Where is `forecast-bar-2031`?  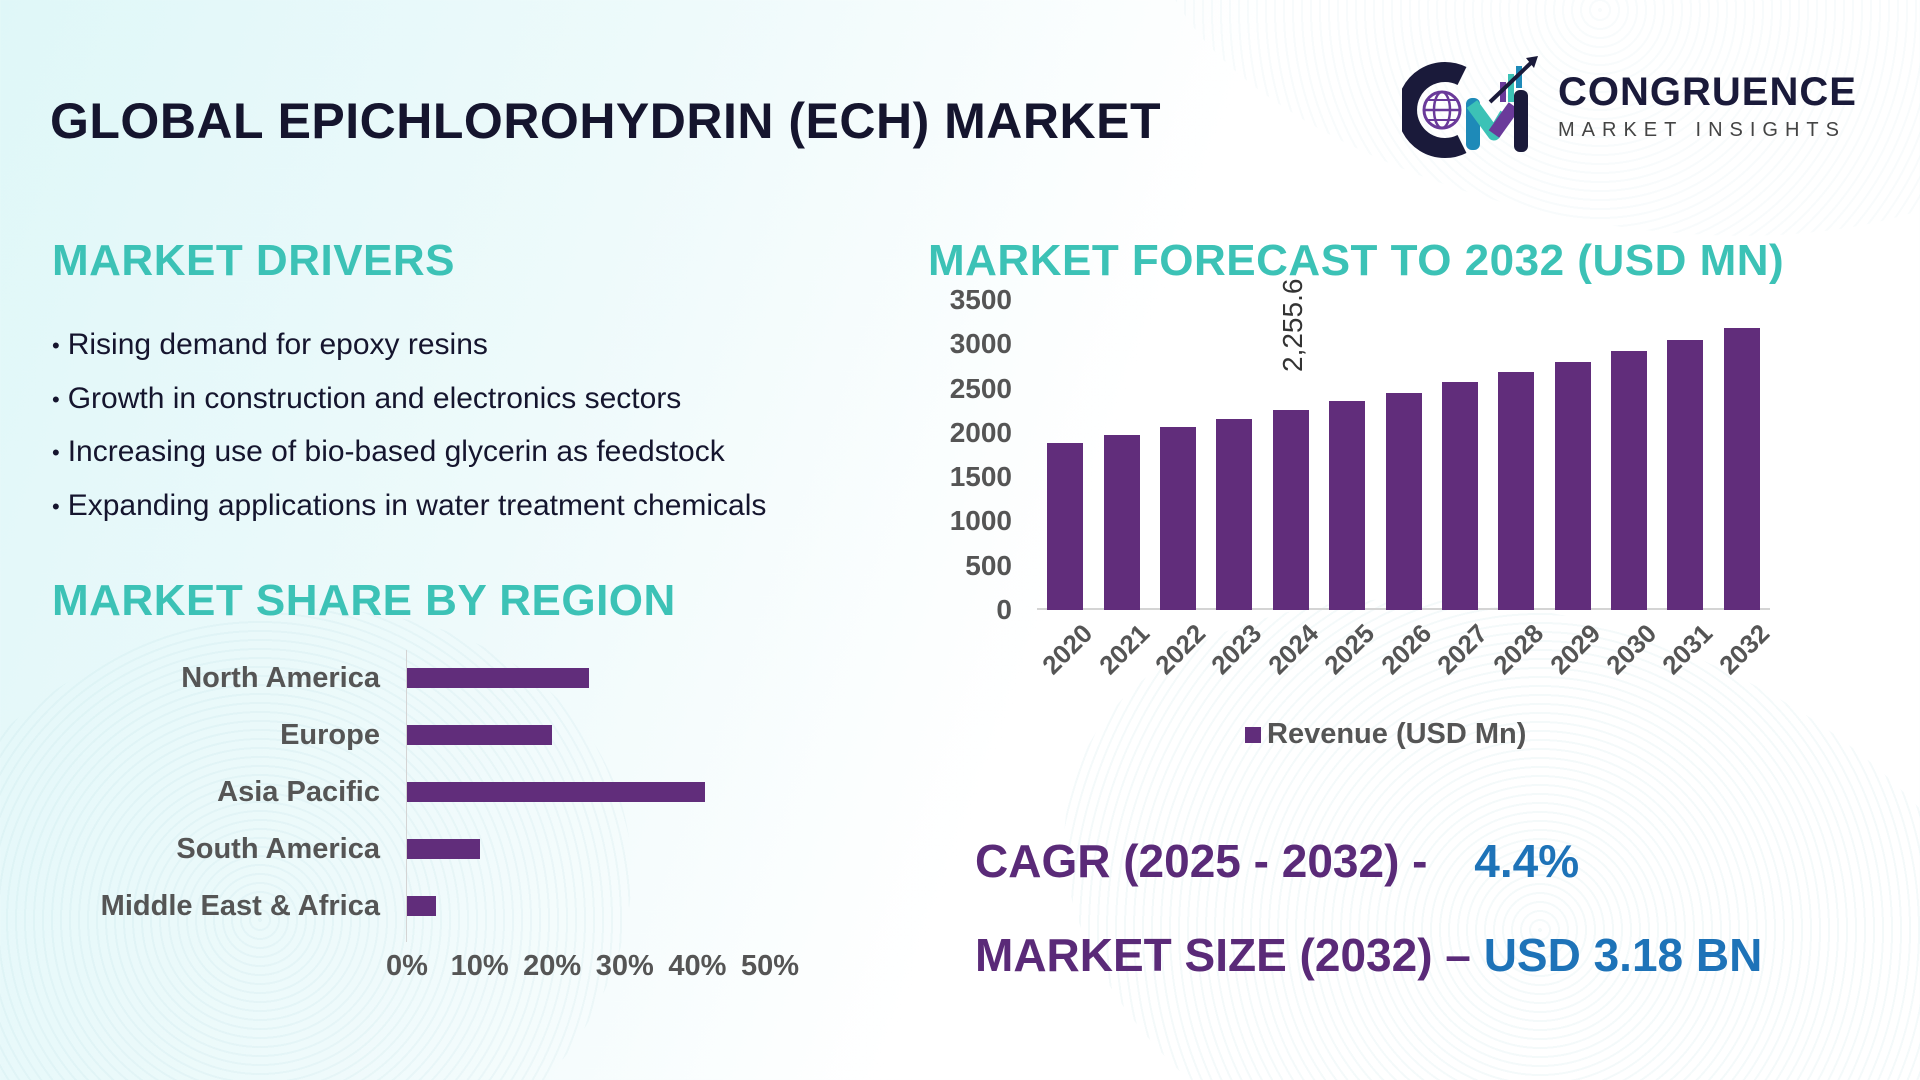 forecast-bar-2031 is located at coordinates (1685, 474).